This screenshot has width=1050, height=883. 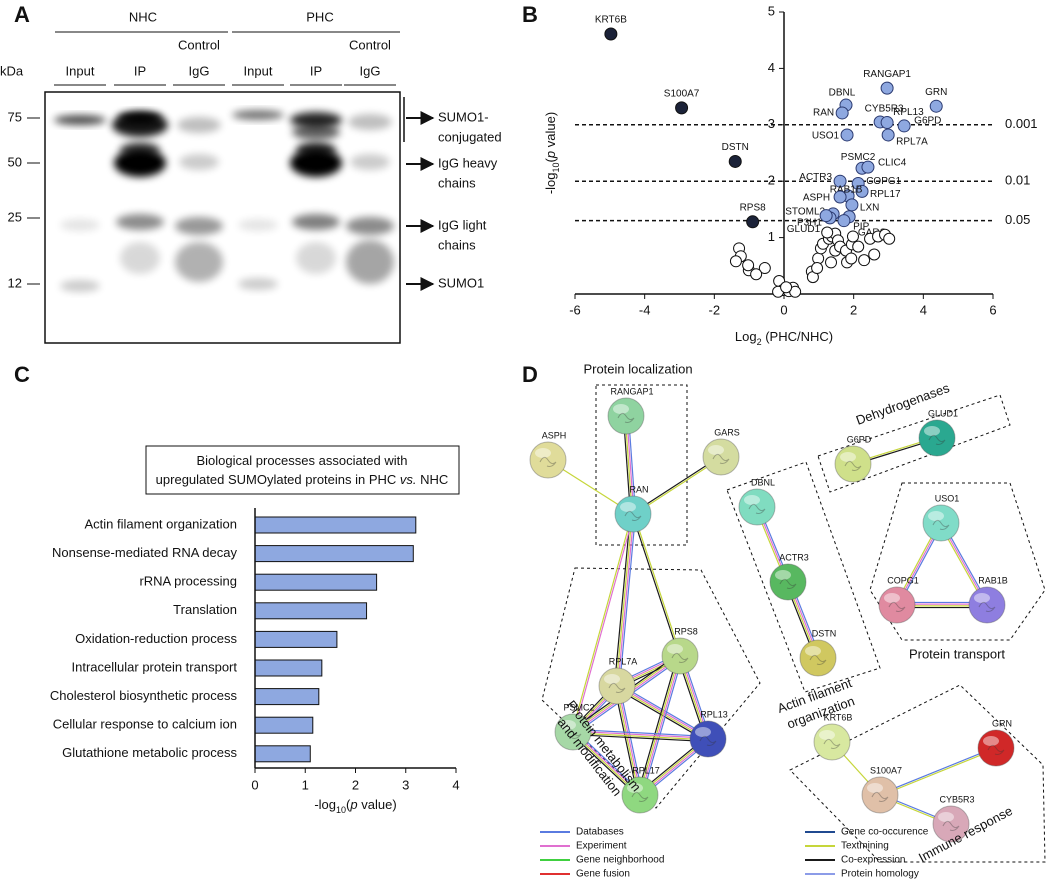 I want to click on marker-label: 25, so click(x=15, y=216).